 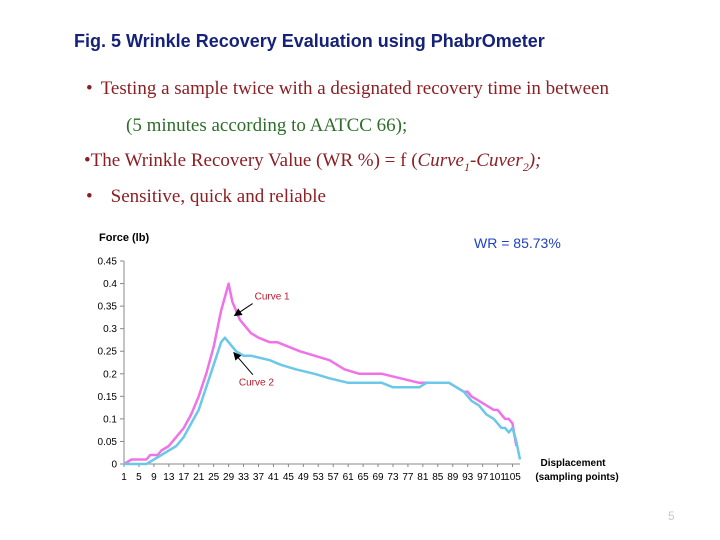 What do you see at coordinates (184, 477) in the screenshot?
I see `x-tick-label: 17` at bounding box center [184, 477].